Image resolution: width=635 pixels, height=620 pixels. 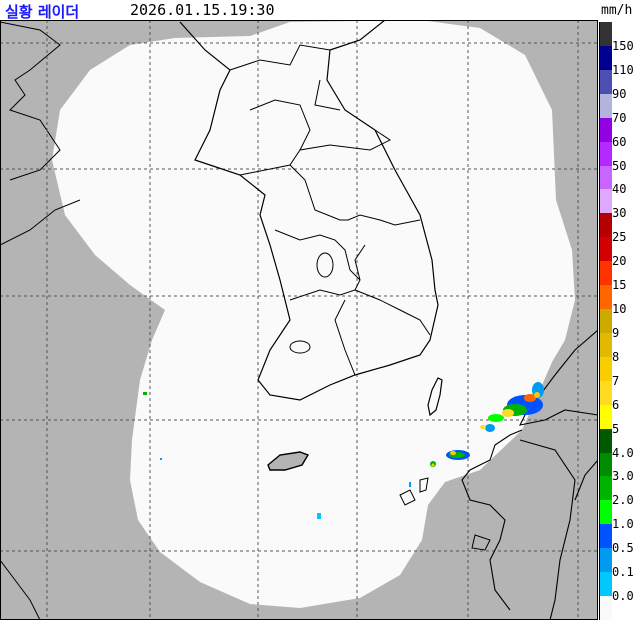 What do you see at coordinates (619, 93) in the screenshot?
I see `legend-label: 90` at bounding box center [619, 93].